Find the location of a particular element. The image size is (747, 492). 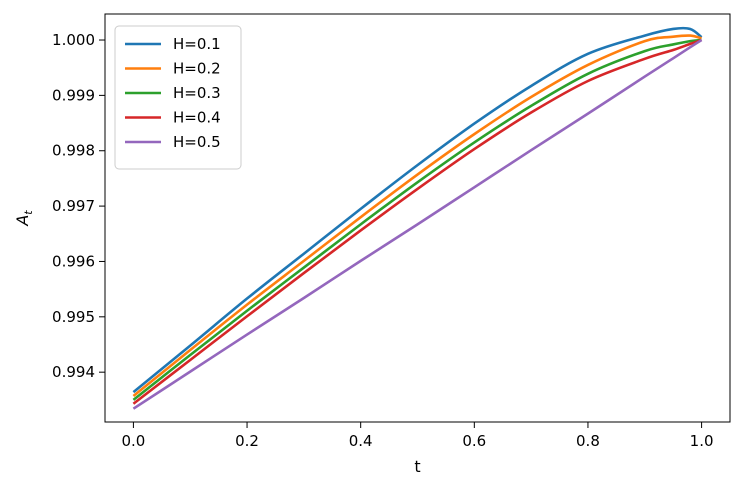

y-tick-label: 0.999 is located at coordinates (73, 95).